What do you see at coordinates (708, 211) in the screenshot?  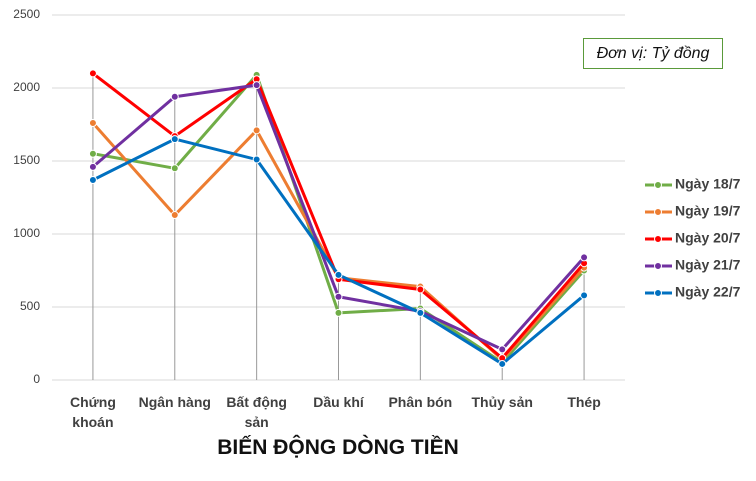 I see `legend-label: Ngày 19/7` at bounding box center [708, 211].